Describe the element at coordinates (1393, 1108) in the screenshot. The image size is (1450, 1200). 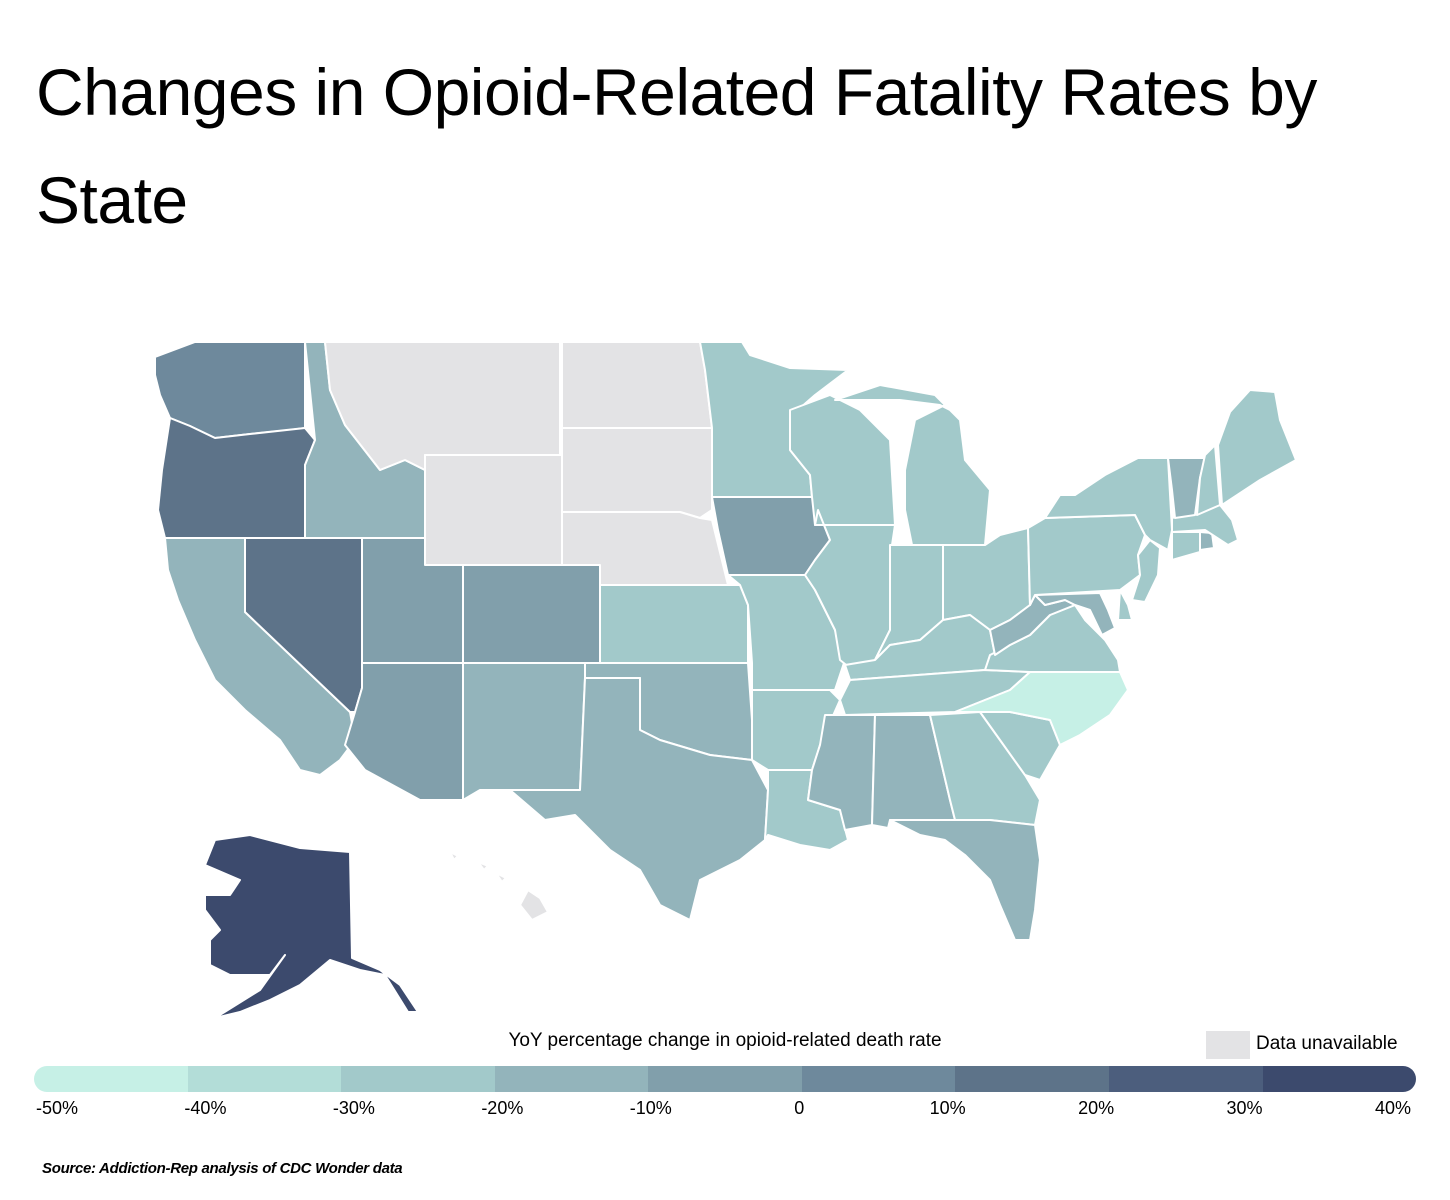
I see `legend-tick-label: 40%` at that location.